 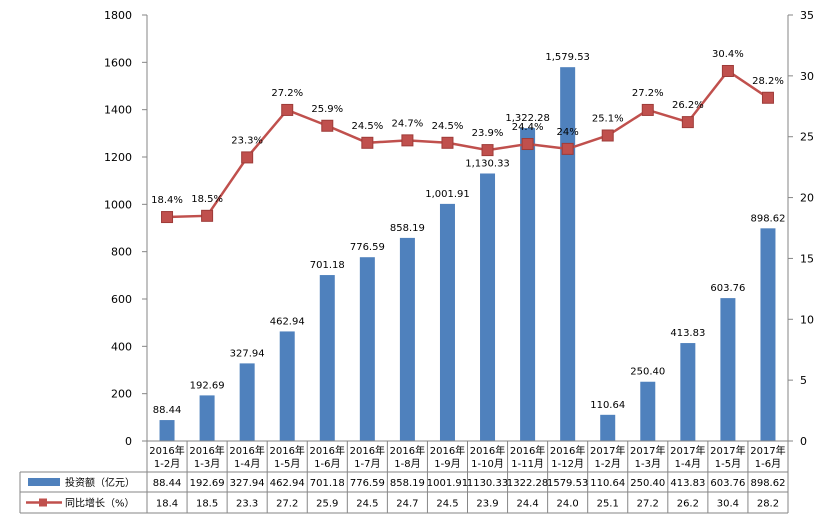 I want to click on left-axis-tick-label: 800, so click(x=121, y=252).